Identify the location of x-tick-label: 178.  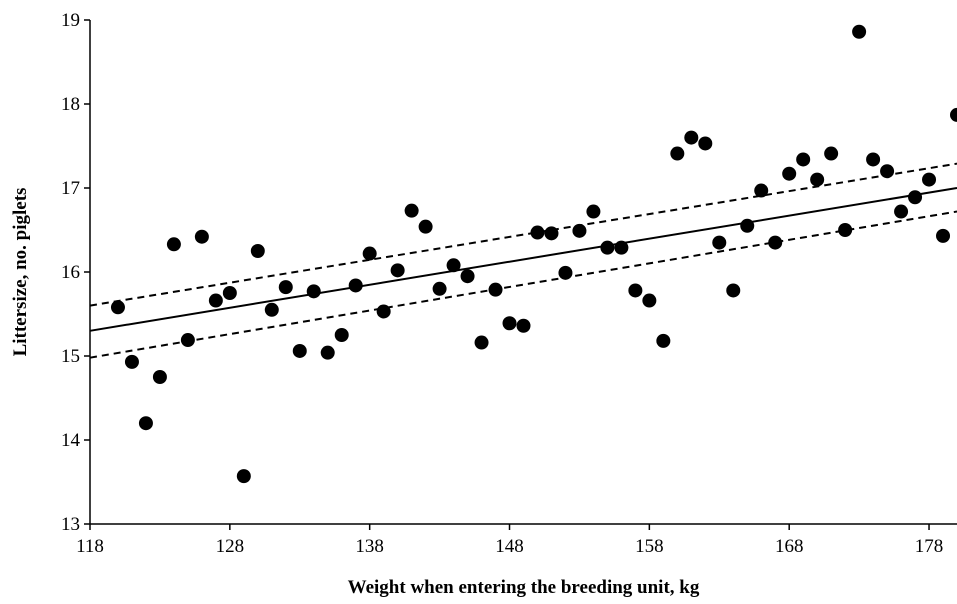
(929, 546).